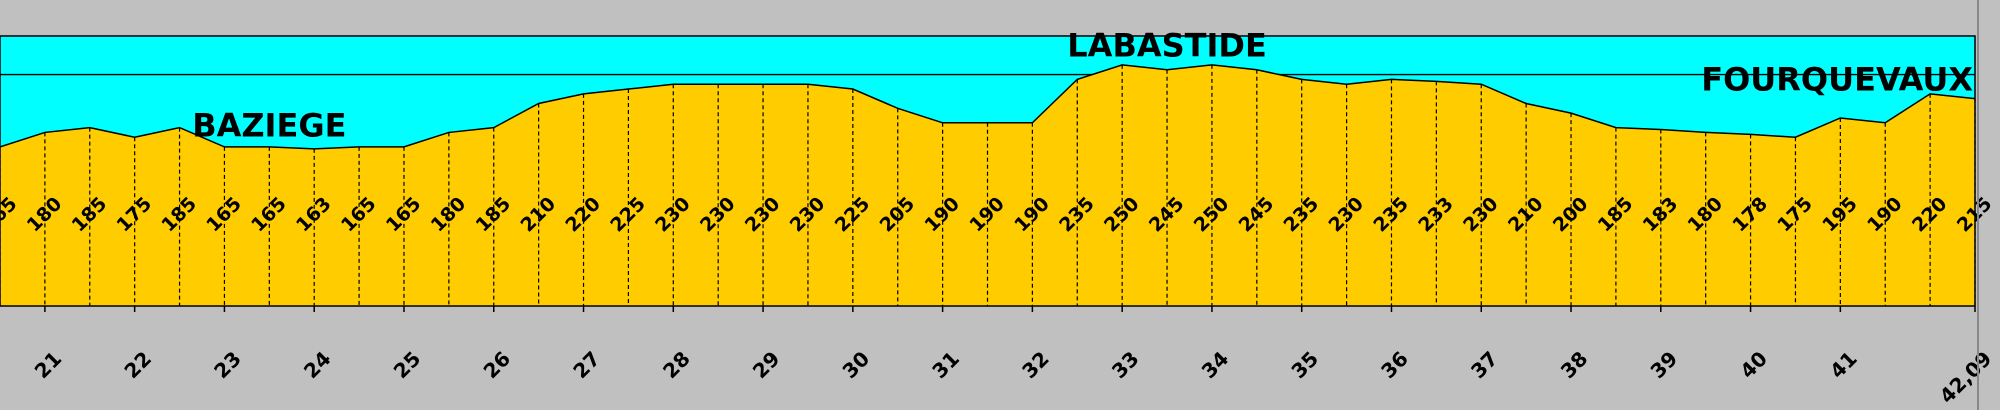 This screenshot has height=410, width=2000. What do you see at coordinates (407, 364) in the screenshot?
I see `x-tick-label: 25` at bounding box center [407, 364].